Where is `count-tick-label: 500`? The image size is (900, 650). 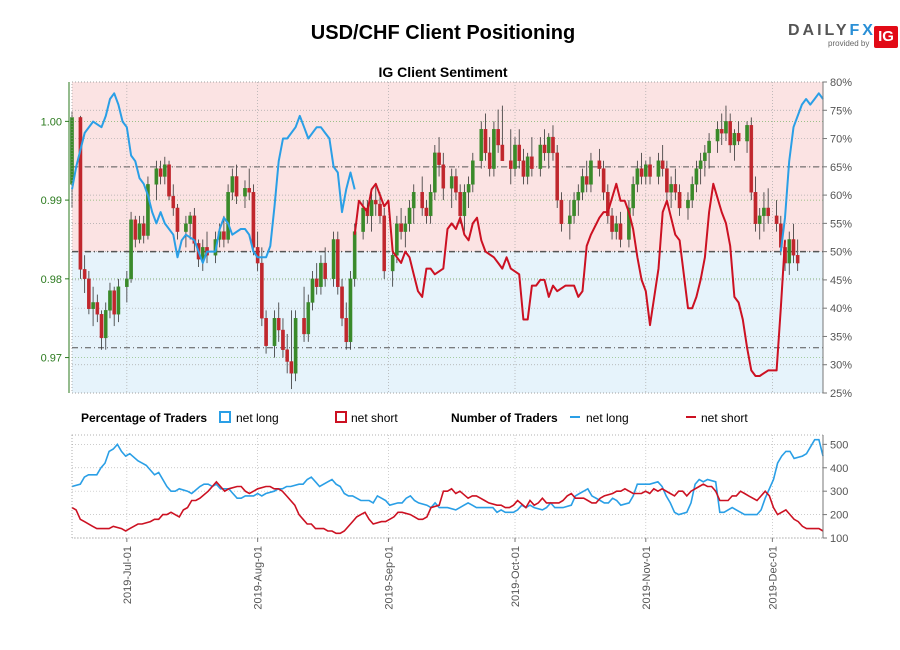
count-tick-label: 500 is located at coordinates (839, 445).